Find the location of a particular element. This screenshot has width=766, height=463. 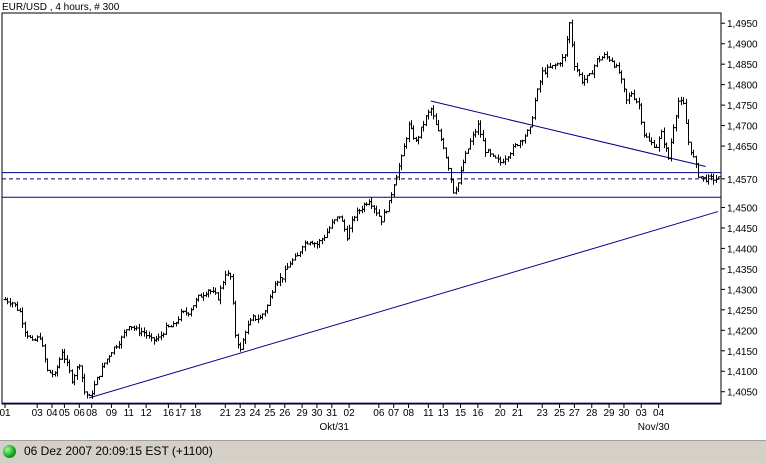

y-axis-tick-label: 1,4150 is located at coordinates (742, 352).